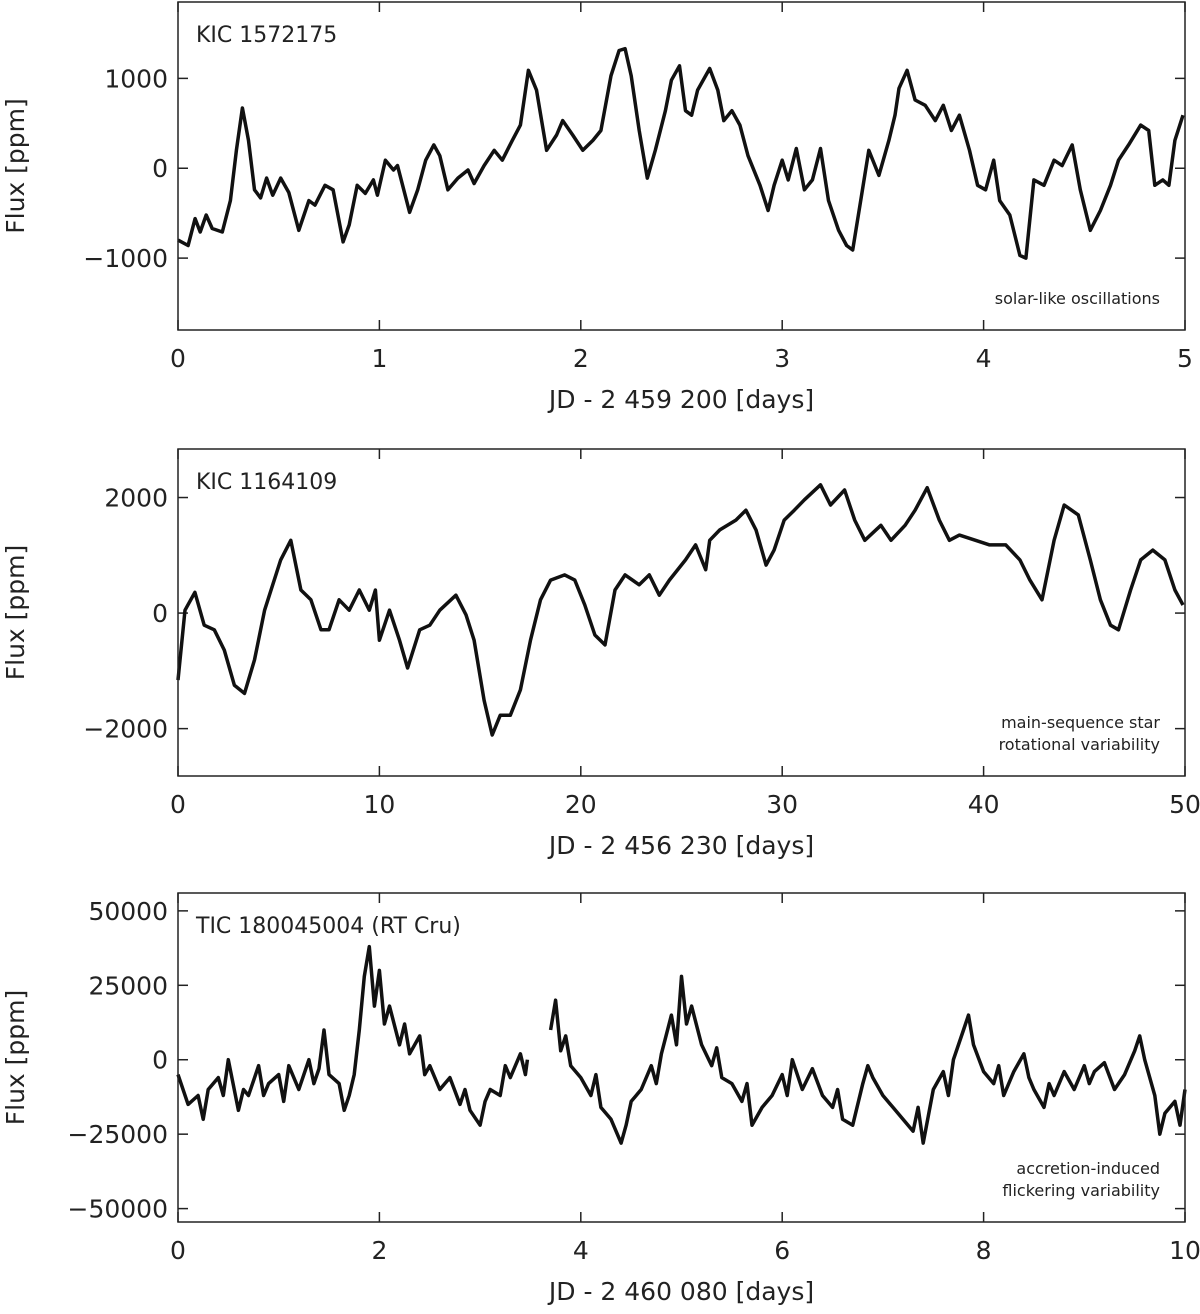 The image size is (1200, 1314). What do you see at coordinates (328, 926) in the screenshot?
I see `panel-title: TIC 180045004 (RT Cru)` at bounding box center [328, 926].